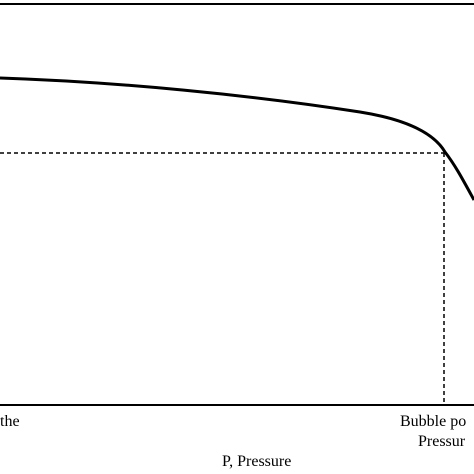 The image size is (474, 474). What do you see at coordinates (10, 421) in the screenshot?
I see `left-tick-label: the` at bounding box center [10, 421].